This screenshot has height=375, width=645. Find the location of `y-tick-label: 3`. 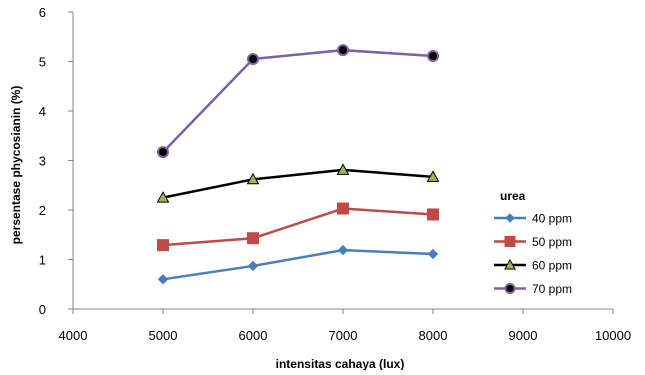

y-tick-label: 3 is located at coordinates (42, 161).